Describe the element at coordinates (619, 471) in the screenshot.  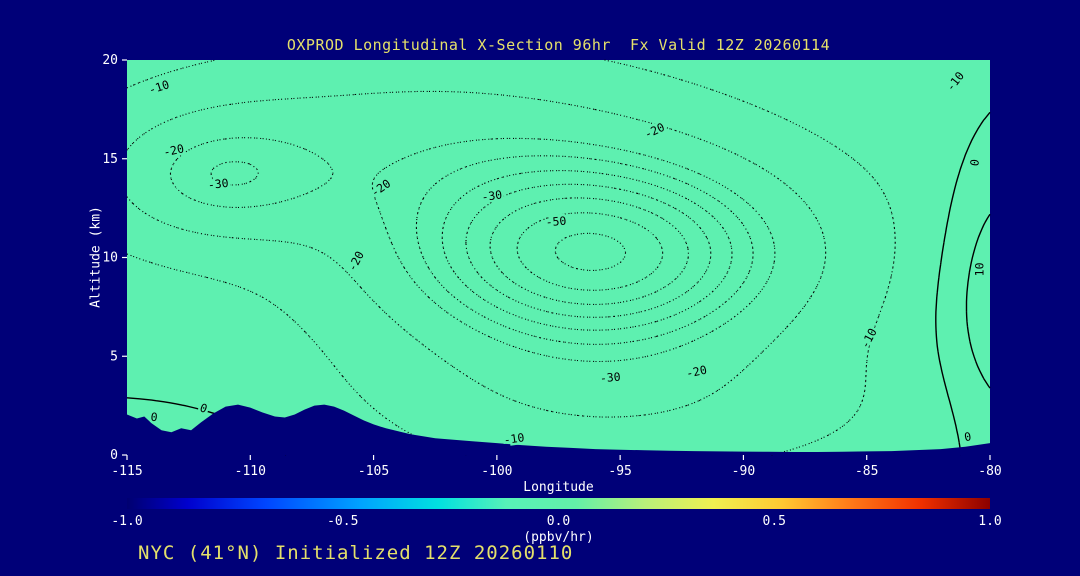
I see `x-axis-tick-label: -95` at that location.